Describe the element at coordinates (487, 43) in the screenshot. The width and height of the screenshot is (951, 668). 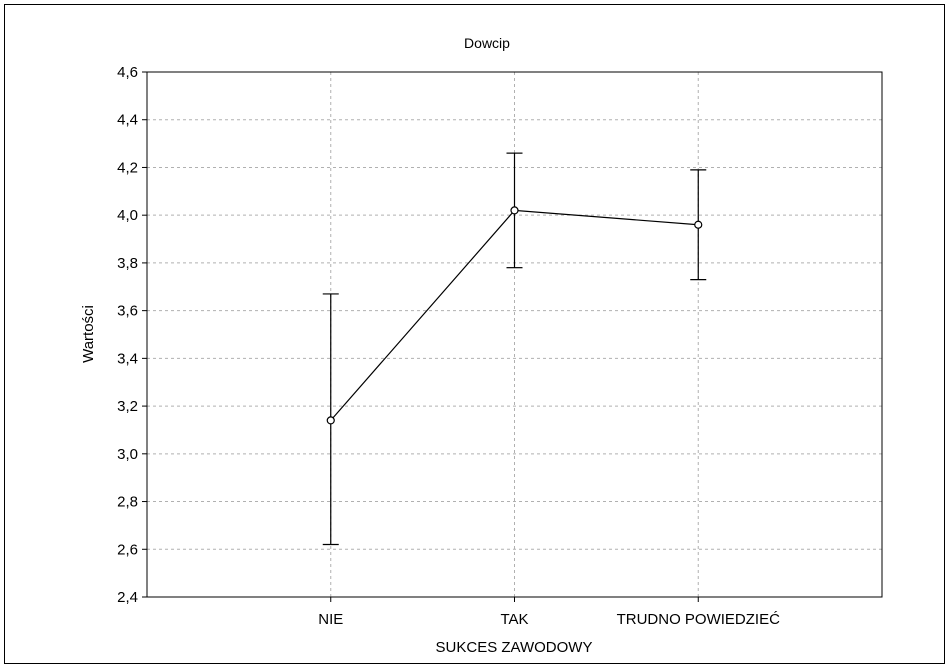
I see `chart-title: Dowcip` at that location.